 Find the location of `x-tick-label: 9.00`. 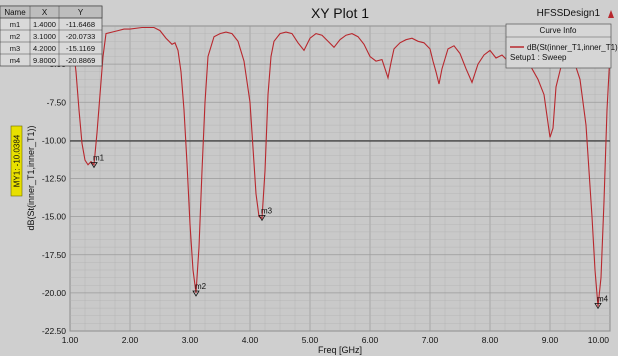

x-tick-label: 9.00 is located at coordinates (550, 340).